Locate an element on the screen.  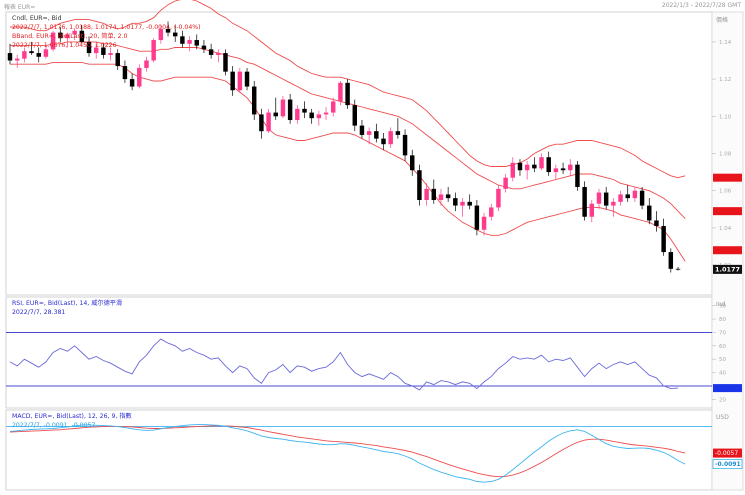
macd-info-line-2: 2022/7/7, -0.0091, -0.0057 is located at coordinates (53, 425).